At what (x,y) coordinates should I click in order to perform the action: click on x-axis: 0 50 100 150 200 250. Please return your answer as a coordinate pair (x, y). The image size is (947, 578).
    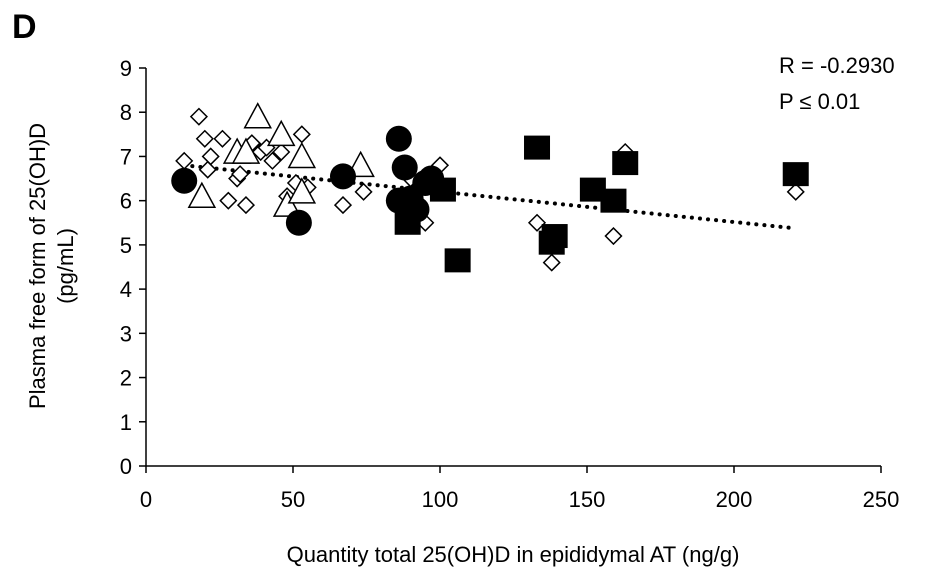
    Looking at the image, I should click on (520, 488).